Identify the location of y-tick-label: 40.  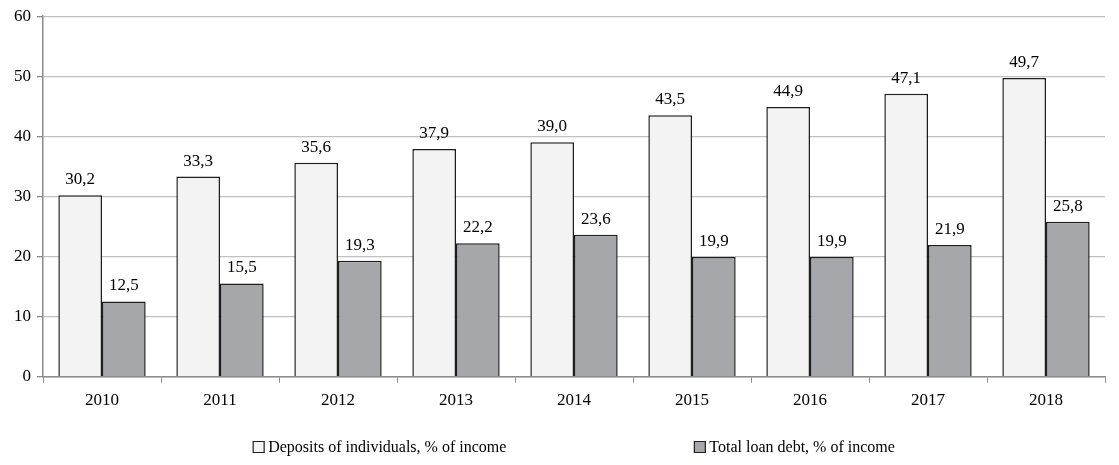
(22, 135).